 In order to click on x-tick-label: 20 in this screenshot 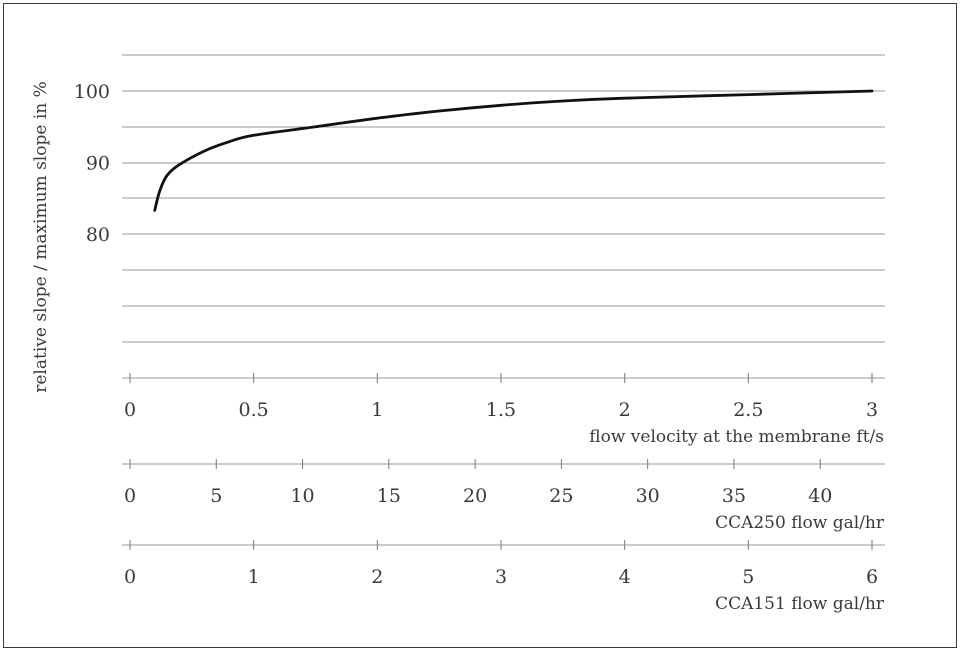, I will do `click(475, 496)`.